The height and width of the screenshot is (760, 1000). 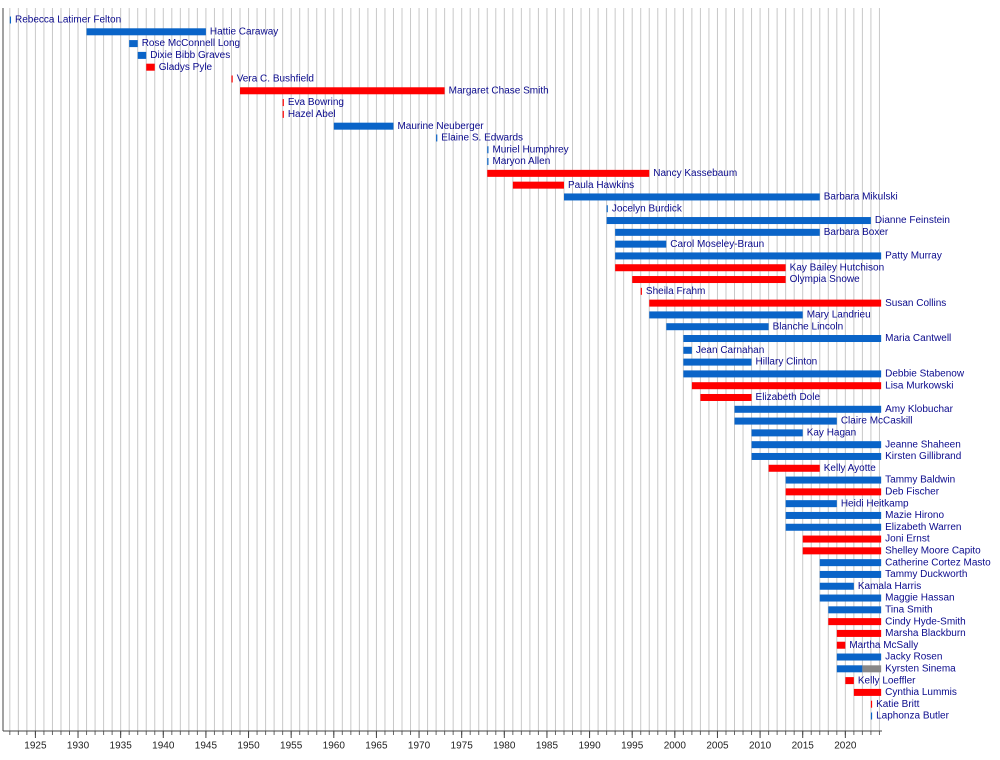 What do you see at coordinates (938, 562) in the screenshot?
I see `senator-label: Catherine Cortez Masto` at bounding box center [938, 562].